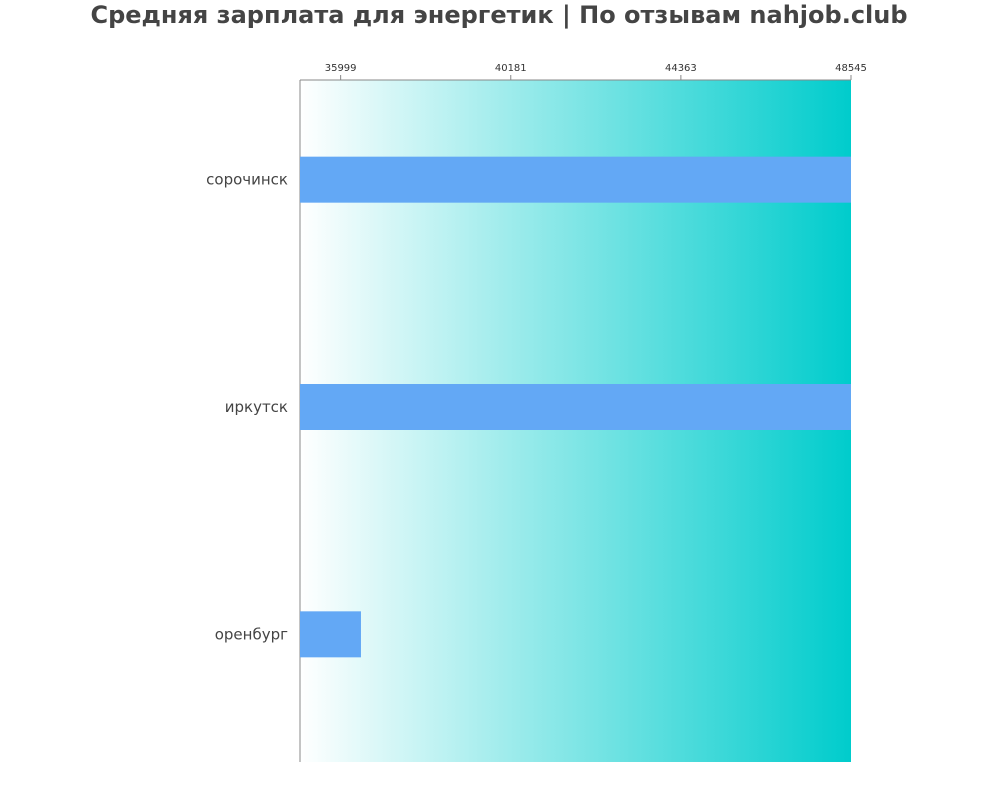 The image size is (1000, 800). I want to click on category-labels: сорочинск иркутск оренбург, so click(247, 407).